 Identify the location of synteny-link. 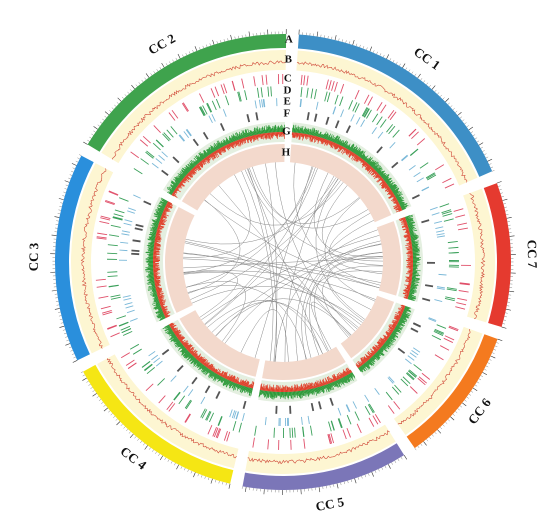
(250, 227).